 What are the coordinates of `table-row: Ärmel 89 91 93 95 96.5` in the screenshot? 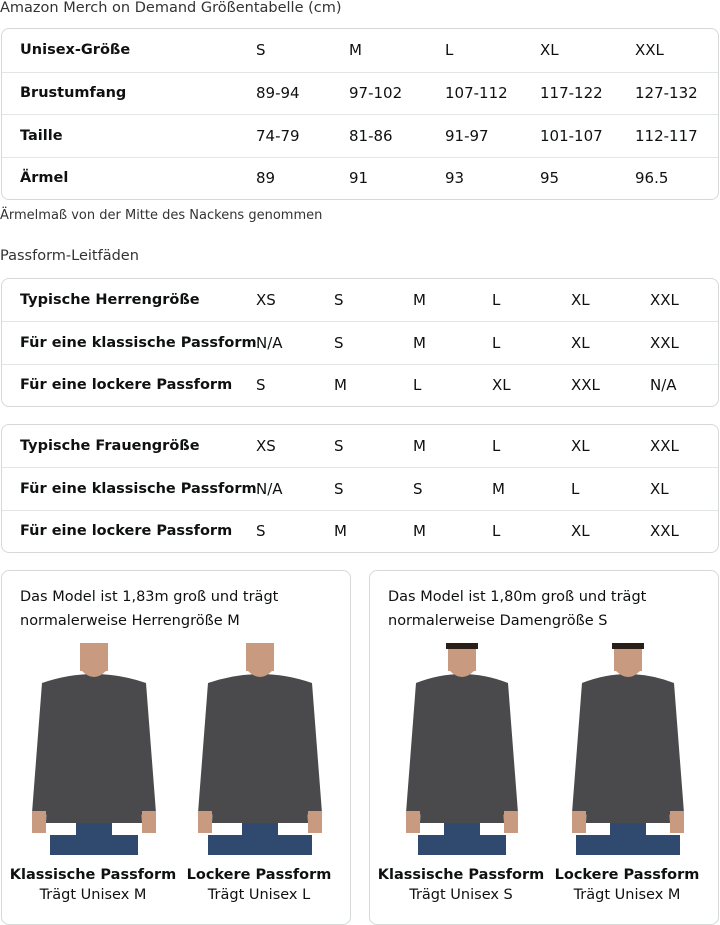 It's located at (360, 178).